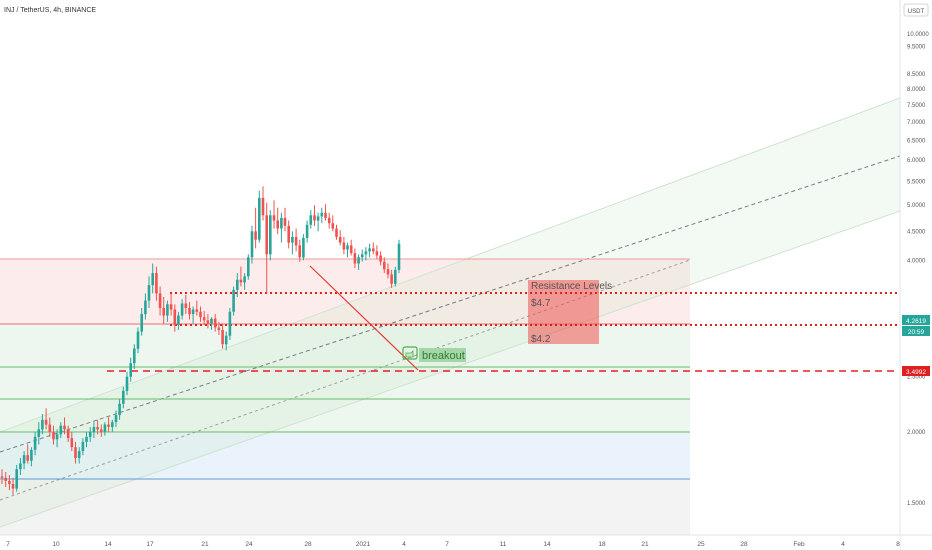 The width and height of the screenshot is (932, 550). I want to click on x-tick-label: 21, so click(205, 544).